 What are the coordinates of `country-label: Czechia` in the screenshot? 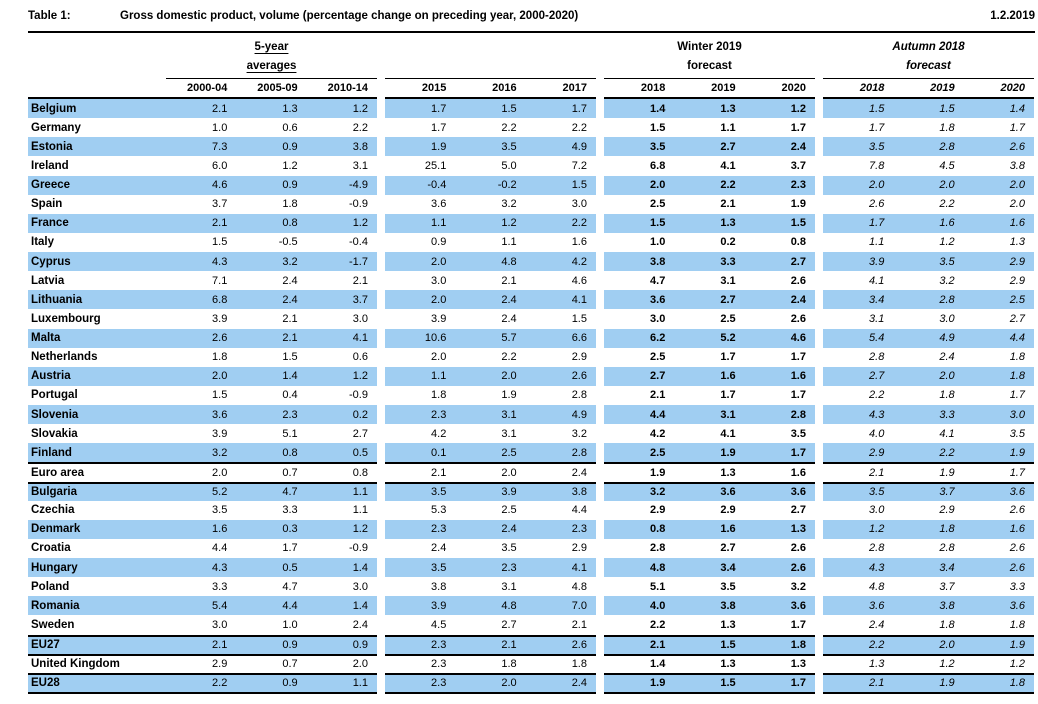 It's located at (53, 510).